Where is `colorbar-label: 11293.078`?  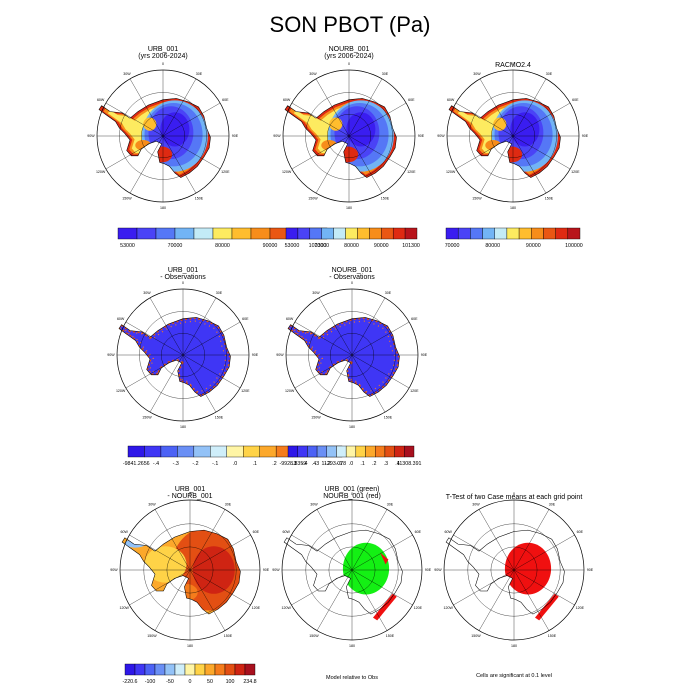 colorbar-label: 11293.078 is located at coordinates (333, 464).